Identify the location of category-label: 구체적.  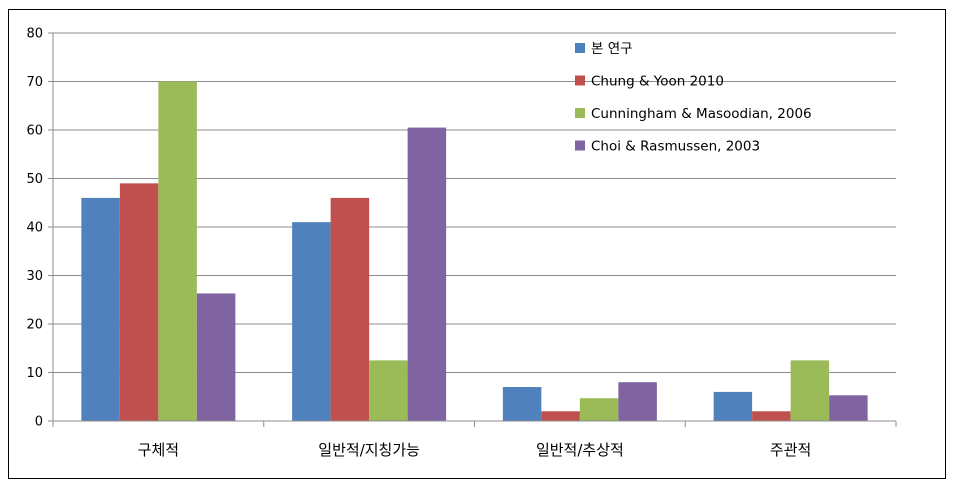
(158, 450).